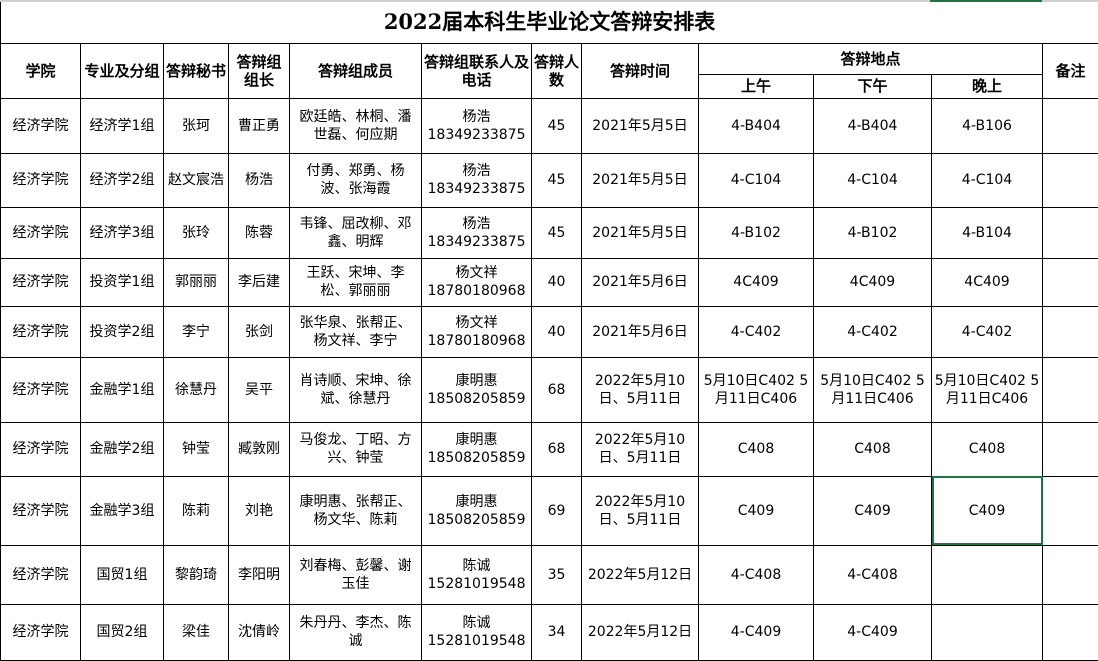 The width and height of the screenshot is (1098, 661). Describe the element at coordinates (557, 331) in the screenshot. I see `count-cell: 40` at that location.